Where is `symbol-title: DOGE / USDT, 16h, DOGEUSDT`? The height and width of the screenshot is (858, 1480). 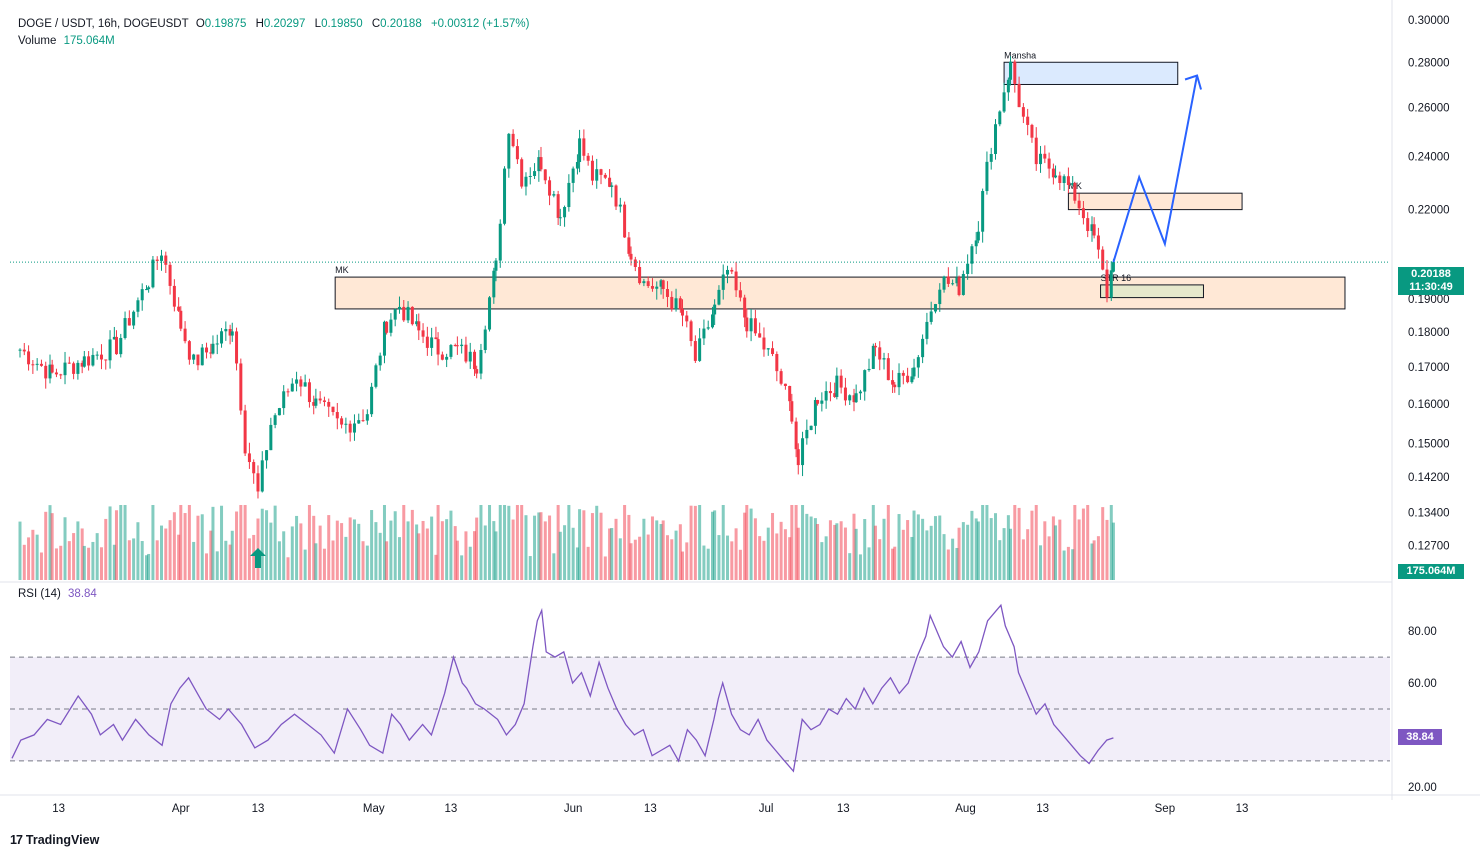
symbol-title: DOGE / USDT, 16h, DOGEUSDT is located at coordinates (103, 24).